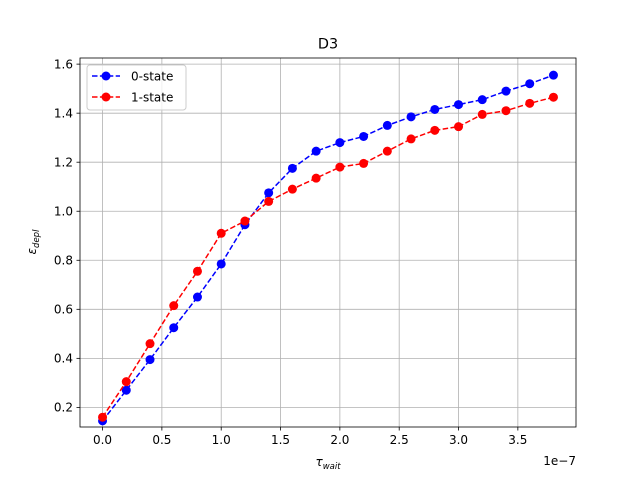  Describe the element at coordinates (221, 440) in the screenshot. I see `x-tick-label: 1.0` at that location.